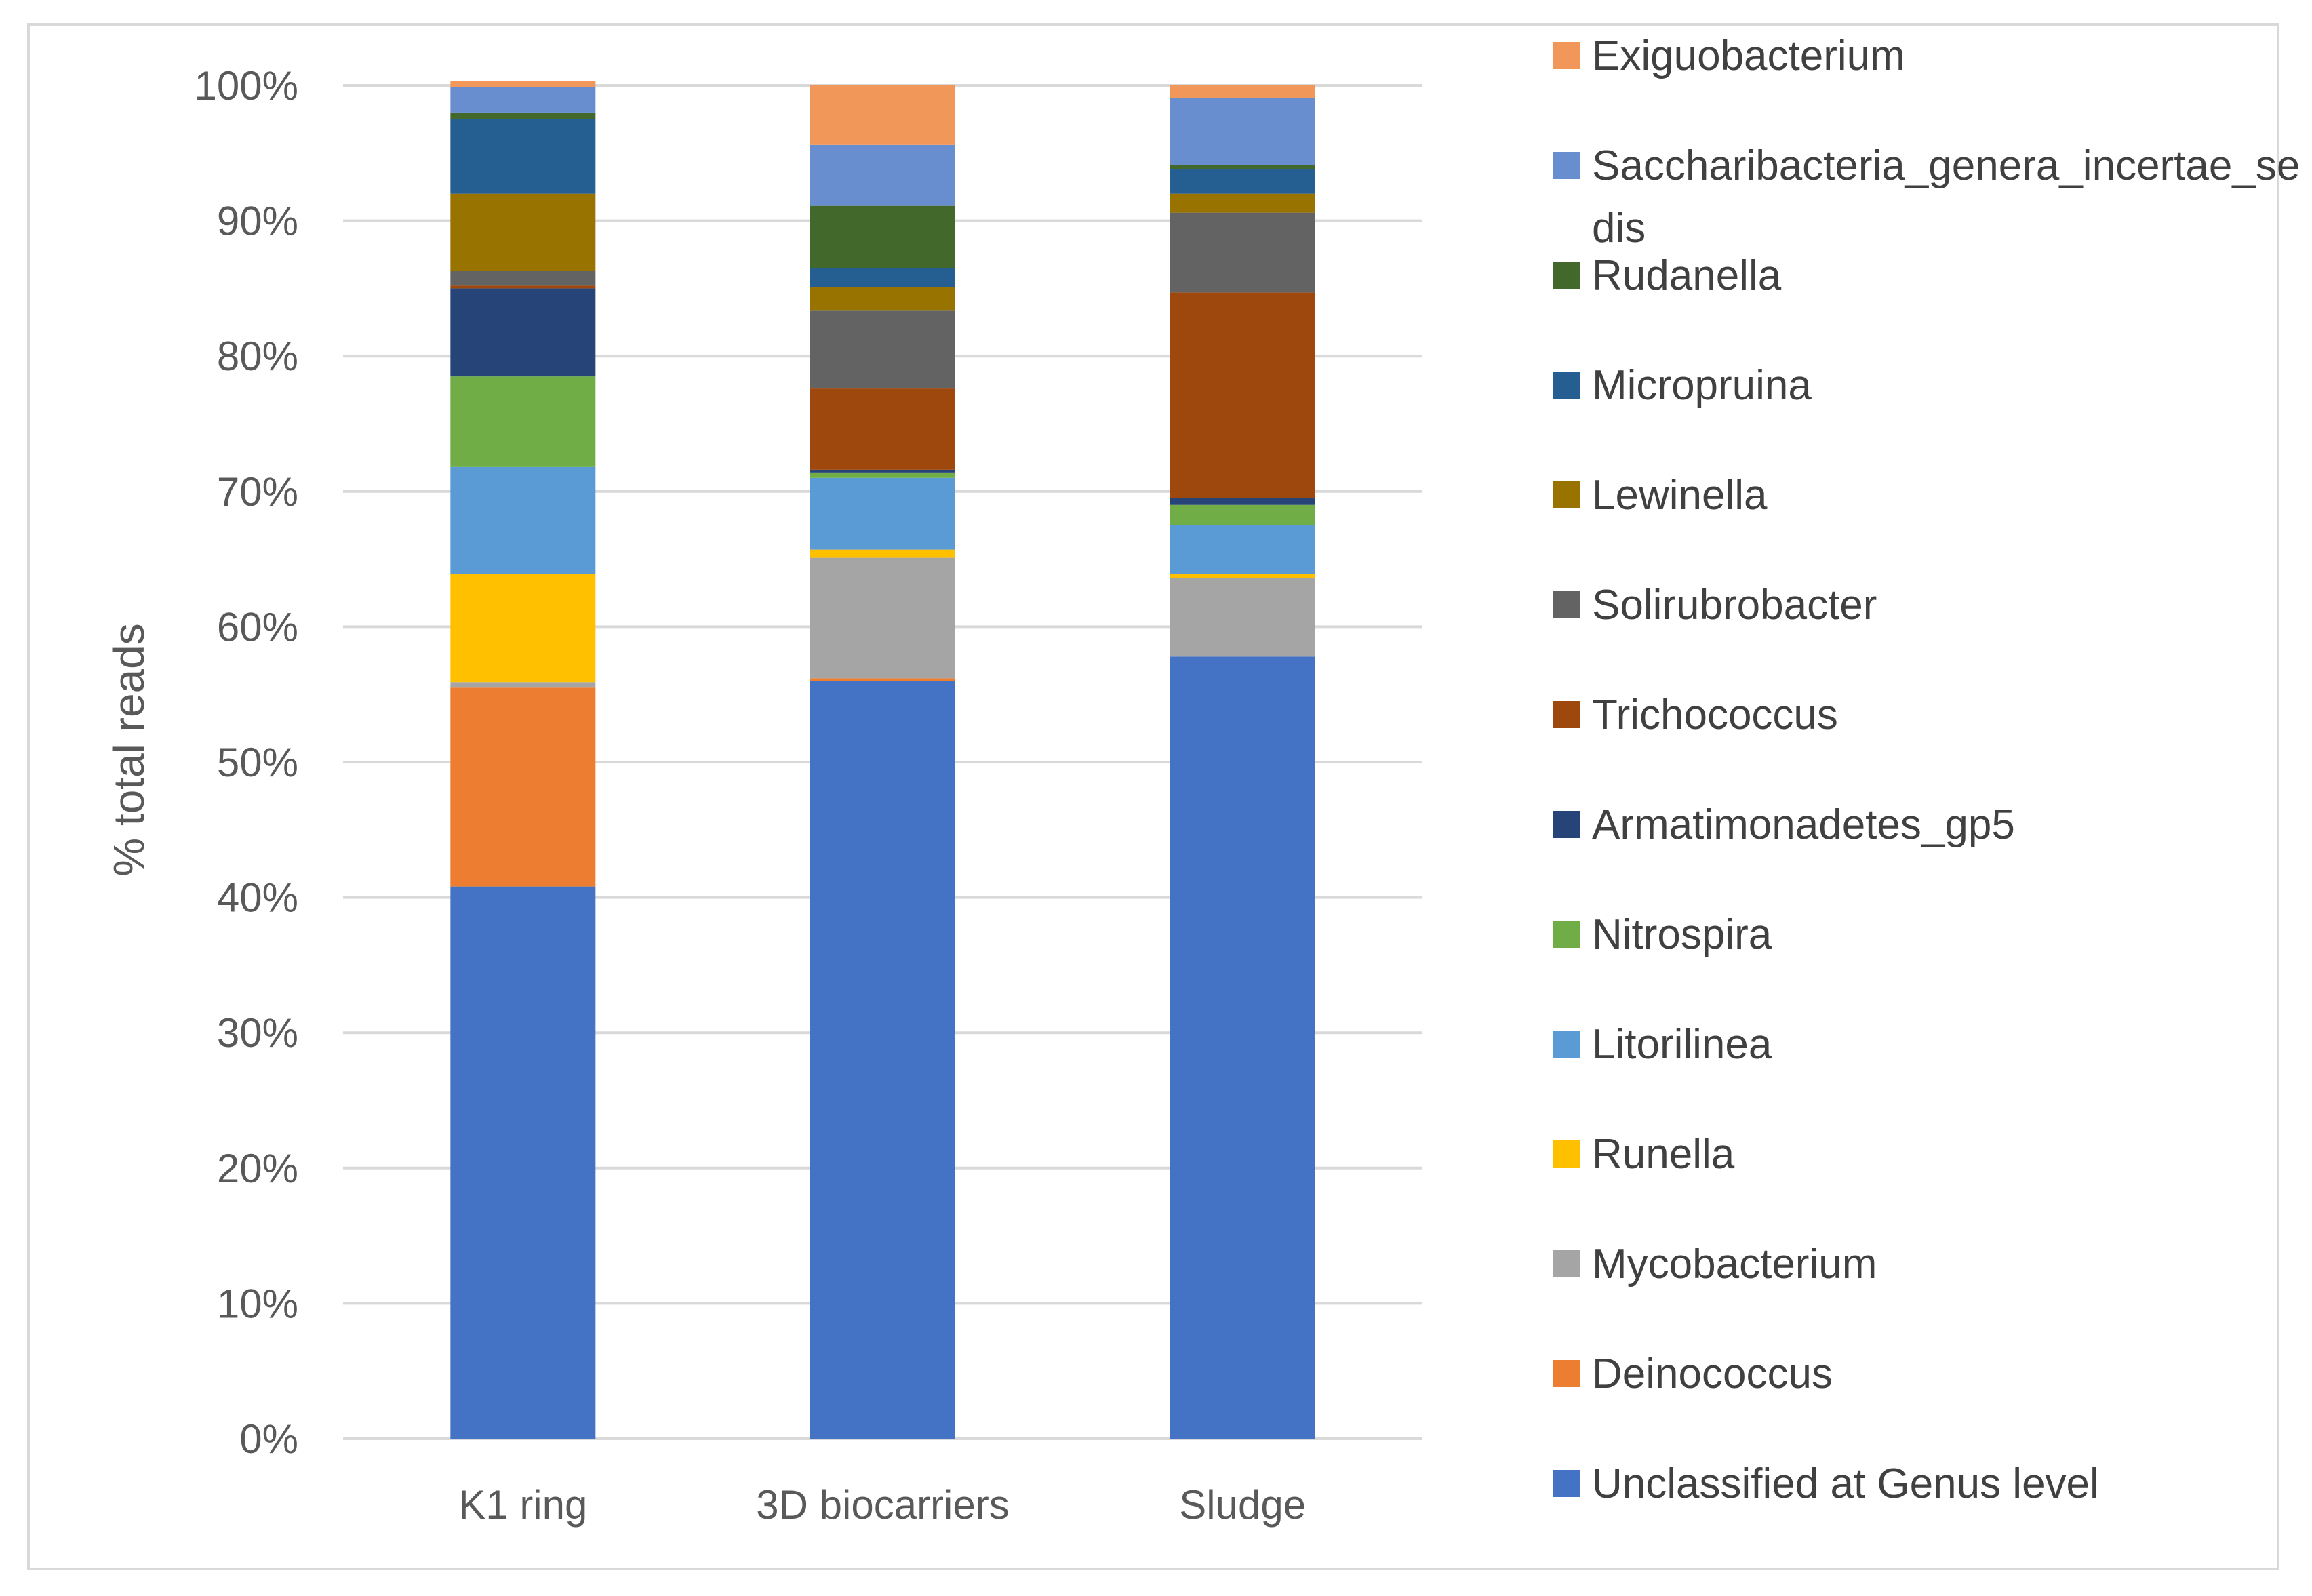  Describe the element at coordinates (257, 492) in the screenshot. I see `y-tick-label: 70%` at that location.